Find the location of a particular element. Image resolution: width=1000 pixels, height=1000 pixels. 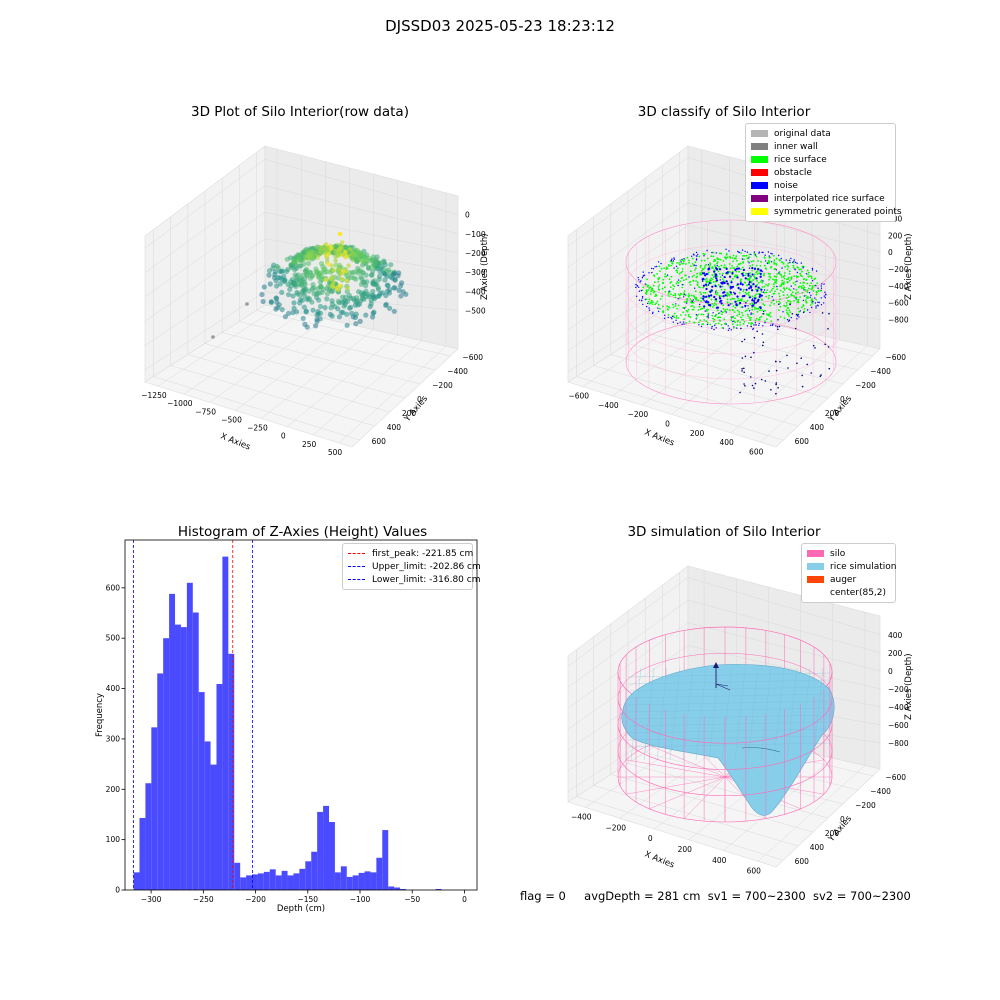

panel4-xlabel: X Axies is located at coordinates (659, 860).